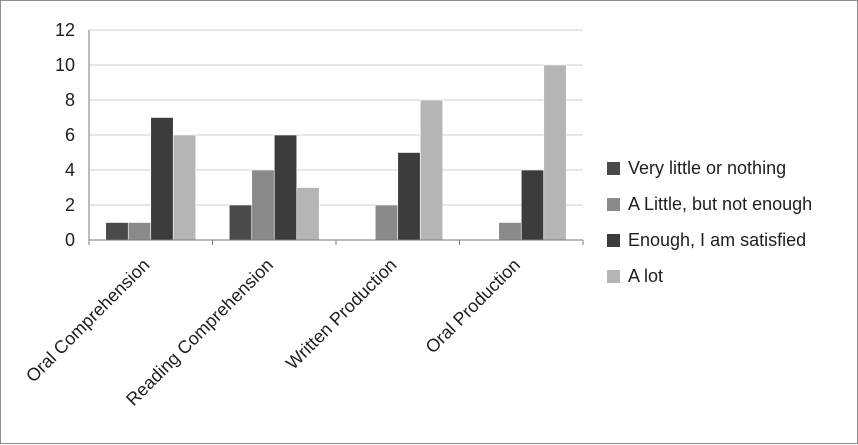 The image size is (858, 445). Describe the element at coordinates (720, 204) in the screenshot. I see `legend-label: A Little, but not enough` at that location.